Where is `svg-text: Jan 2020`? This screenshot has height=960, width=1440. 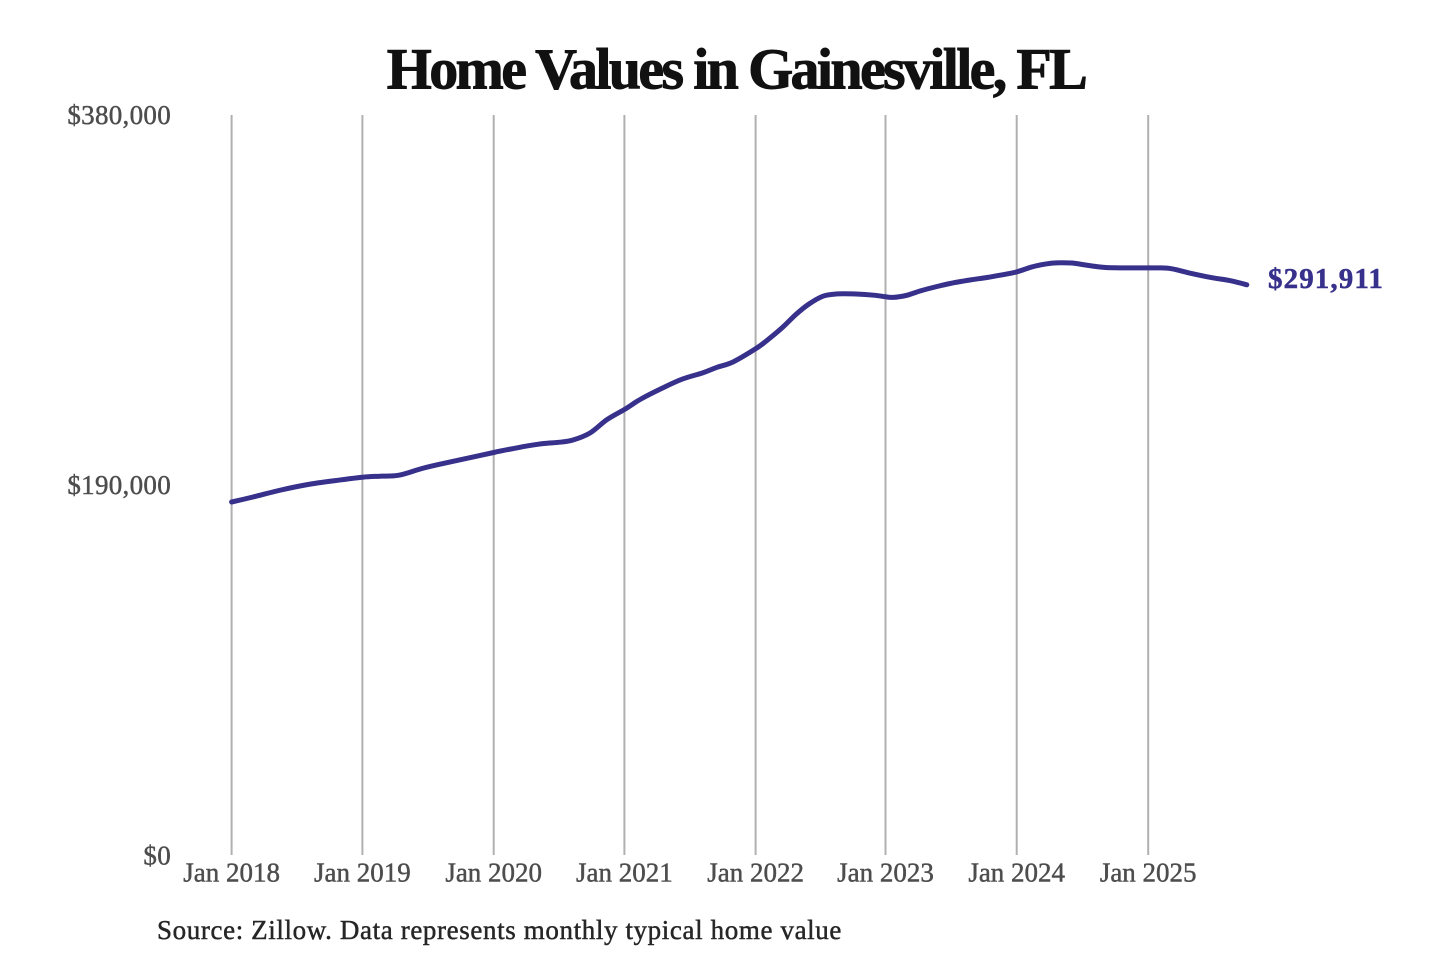 svg-text: Jan 2020 is located at coordinates (493, 873).